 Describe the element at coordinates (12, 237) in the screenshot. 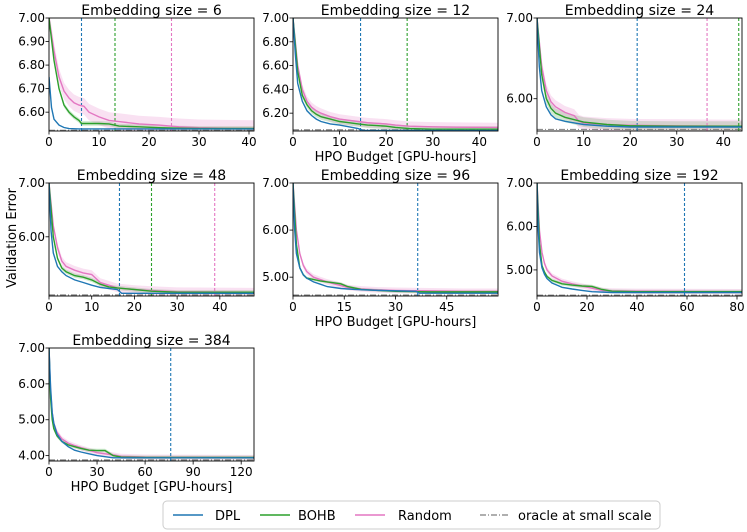

I see `y-axis-label: Validation Error` at that location.